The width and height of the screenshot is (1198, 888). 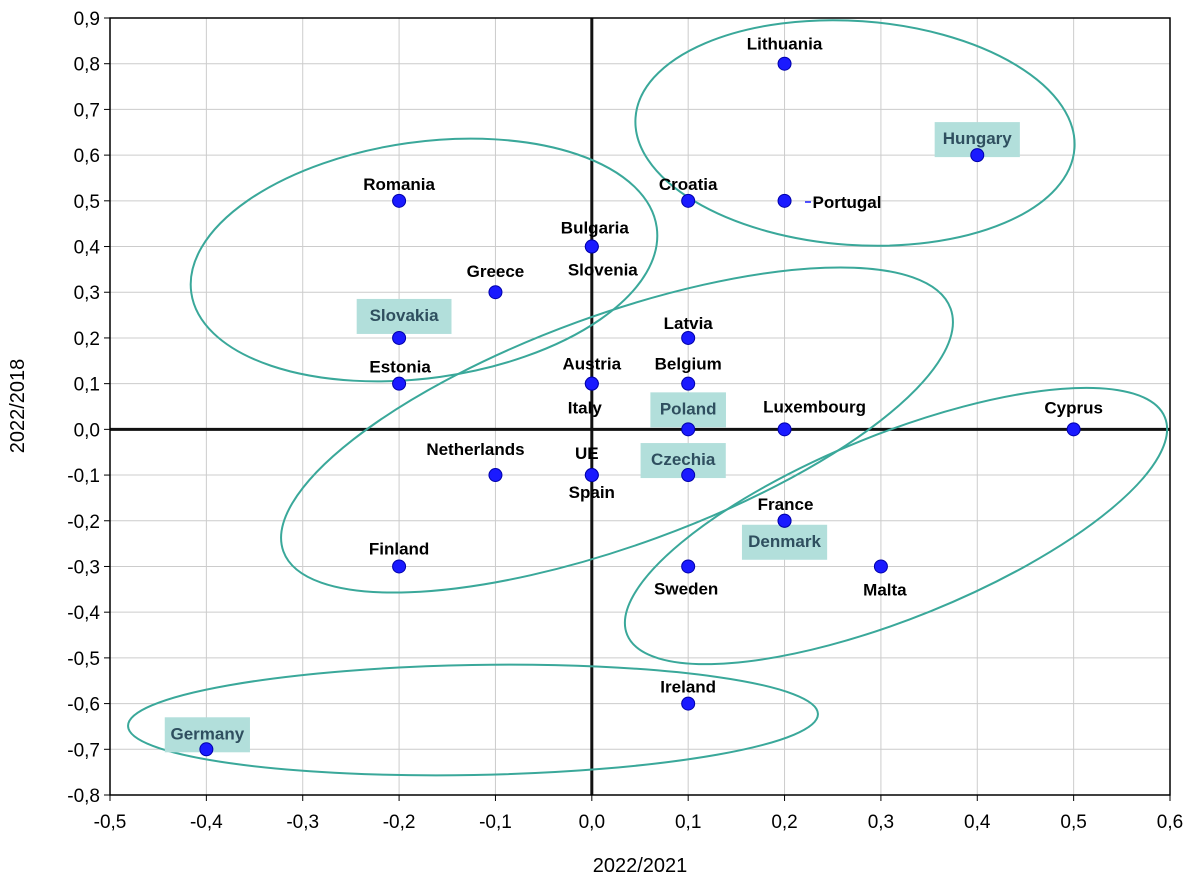 What do you see at coordinates (688, 687) in the screenshot?
I see `point-label-ireland: Ireland` at bounding box center [688, 687].